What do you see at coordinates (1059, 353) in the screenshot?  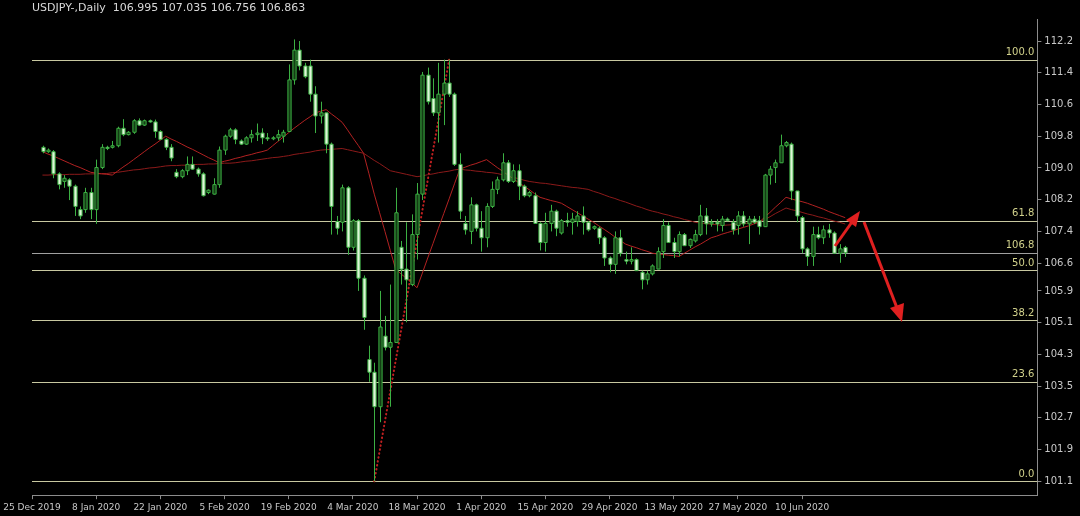 I see `y-tick-label: 104.3` at bounding box center [1059, 353].